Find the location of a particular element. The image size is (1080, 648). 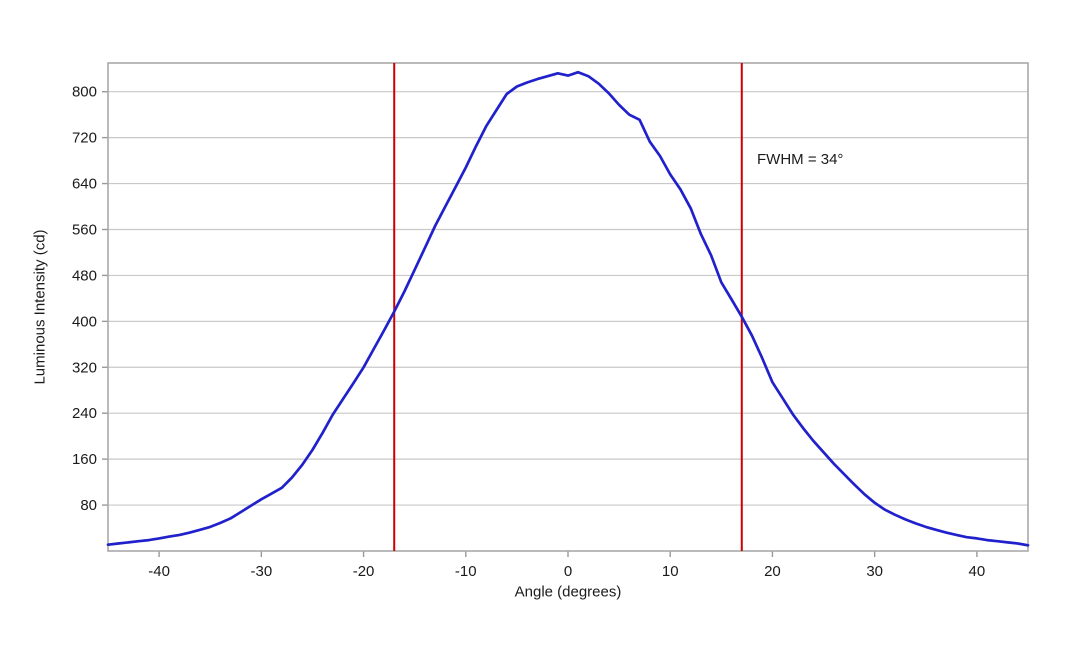

x-tick-label: 40 is located at coordinates (977, 571).